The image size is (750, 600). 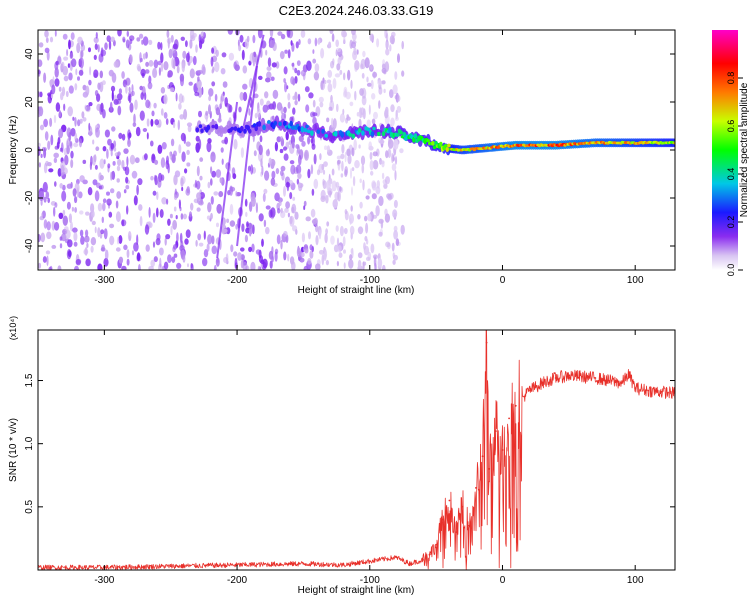 I want to click on spectrogram-xlabel: Height of straight line (km), so click(x=356, y=290).